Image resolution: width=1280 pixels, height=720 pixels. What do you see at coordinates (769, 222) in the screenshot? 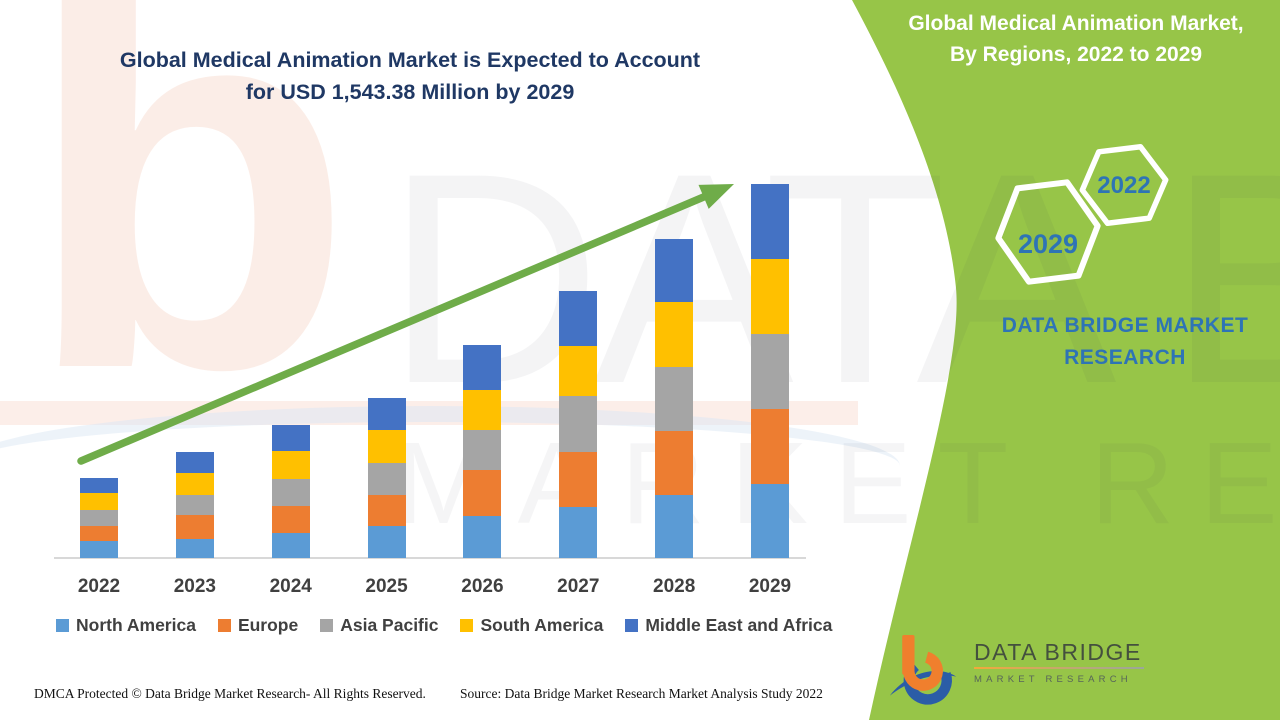
I see `bar-segment-2029-middle-east-and-africa` at bounding box center [769, 222].